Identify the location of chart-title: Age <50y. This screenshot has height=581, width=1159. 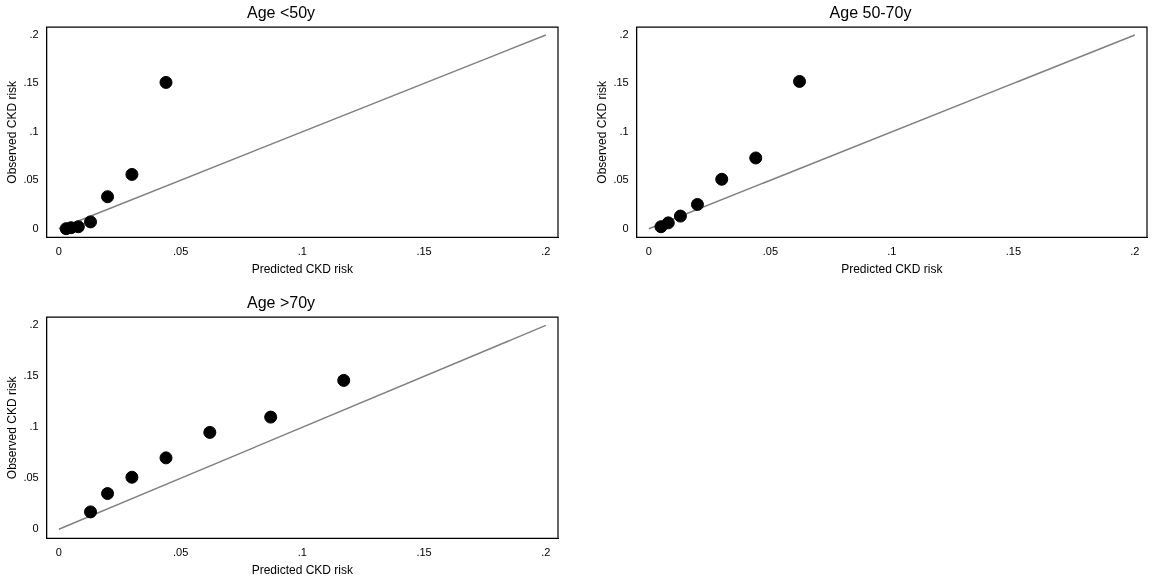
(281, 13).